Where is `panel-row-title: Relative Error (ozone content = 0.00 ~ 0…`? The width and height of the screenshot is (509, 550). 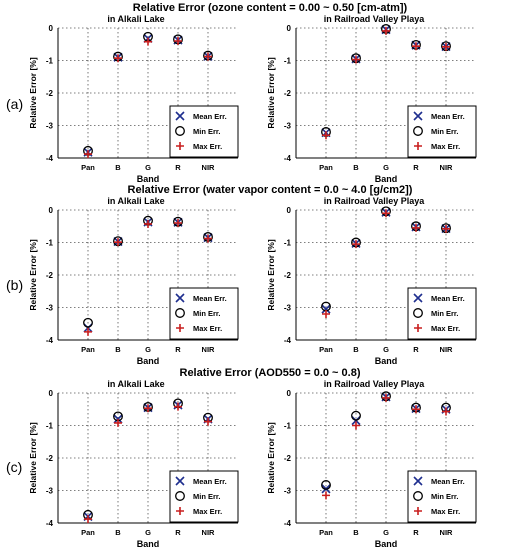 panel-row-title: Relative Error (ozone content = 0.00 ~ 0… is located at coordinates (270, 8).